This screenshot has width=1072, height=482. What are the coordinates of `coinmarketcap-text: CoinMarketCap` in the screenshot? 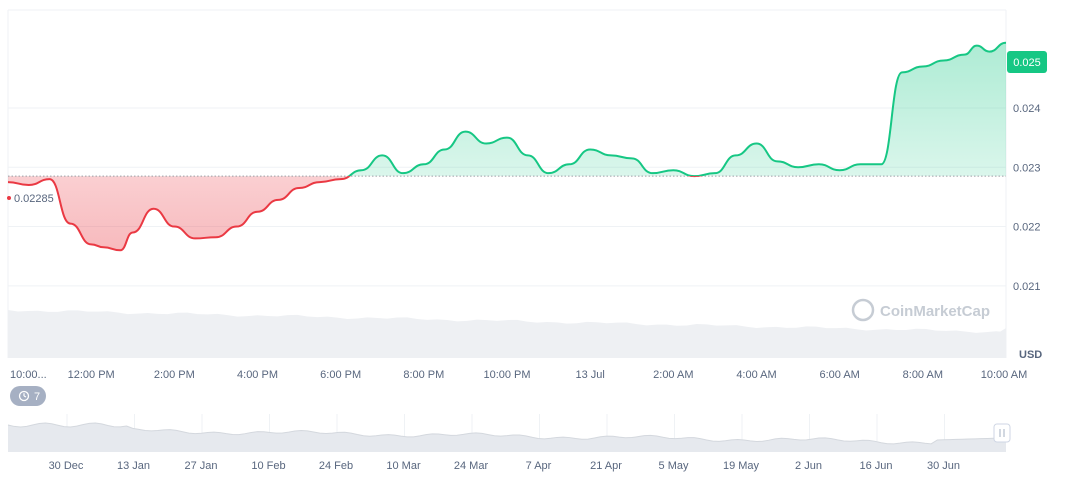 It's located at (935, 311).